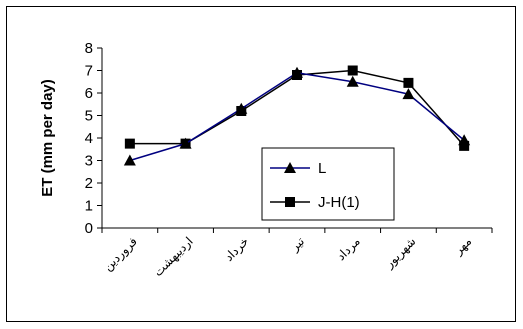 The image size is (523, 329). Describe the element at coordinates (89, 161) in the screenshot. I see `y-tick-label: 3` at that location.